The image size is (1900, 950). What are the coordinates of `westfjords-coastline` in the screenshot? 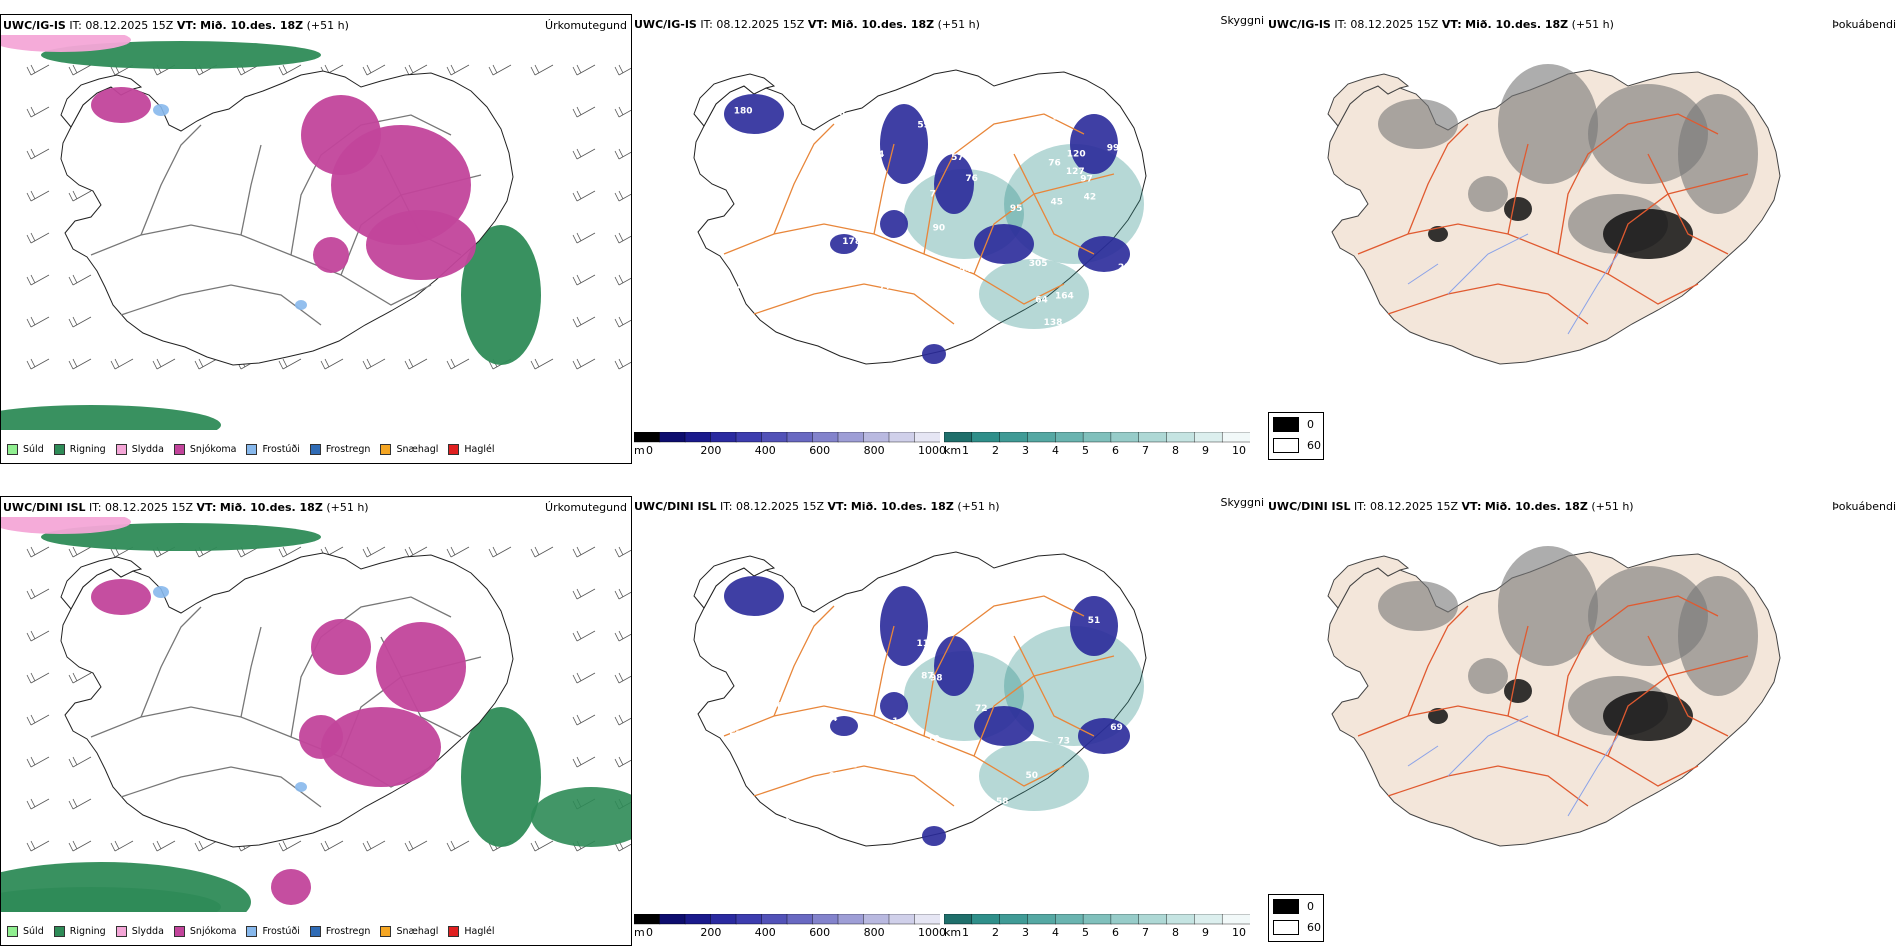 It's located at (734, 582).